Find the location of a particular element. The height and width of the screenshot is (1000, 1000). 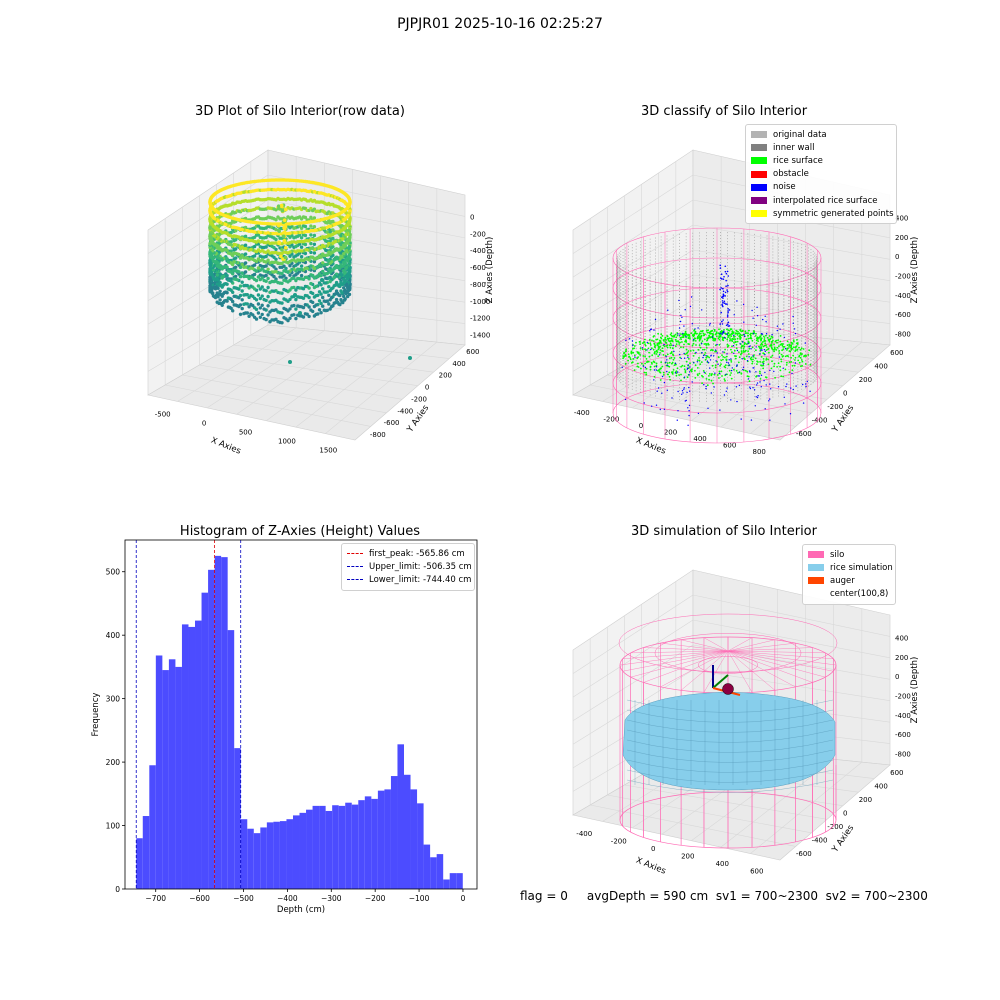

legend-entry: Lower_limit: -744.40 cm is located at coordinates (409, 579).